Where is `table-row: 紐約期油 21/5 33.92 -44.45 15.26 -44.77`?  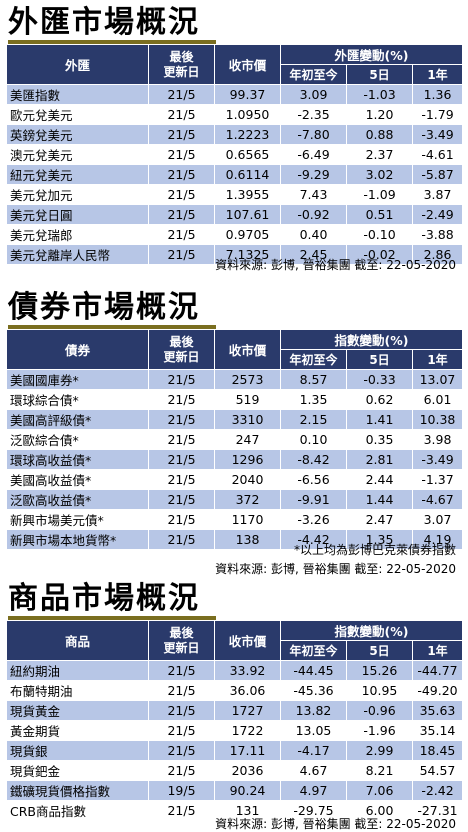
table-row: 紐約期油 21/5 33.92 -44.45 15.26 -44.77 is located at coordinates (234, 670).